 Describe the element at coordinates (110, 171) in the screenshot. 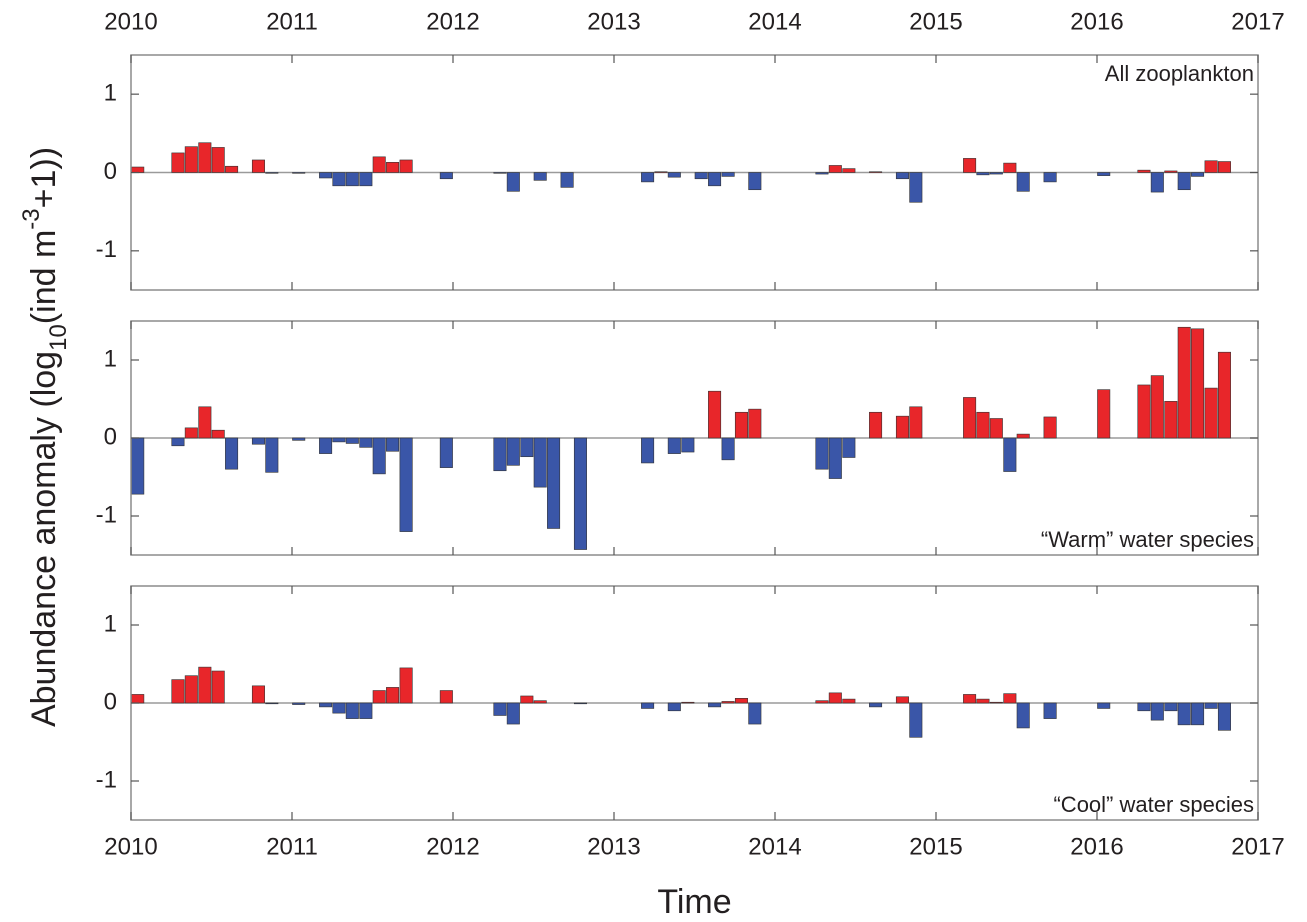

I see `y-tick-label: 0` at that location.